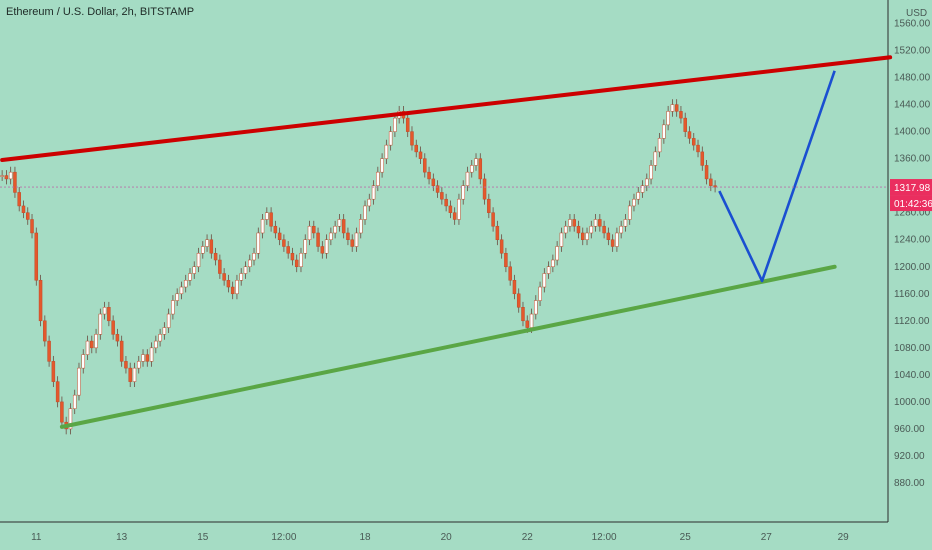  What do you see at coordinates (447, 537) in the screenshot?
I see `x-tick-label: 20` at bounding box center [447, 537].